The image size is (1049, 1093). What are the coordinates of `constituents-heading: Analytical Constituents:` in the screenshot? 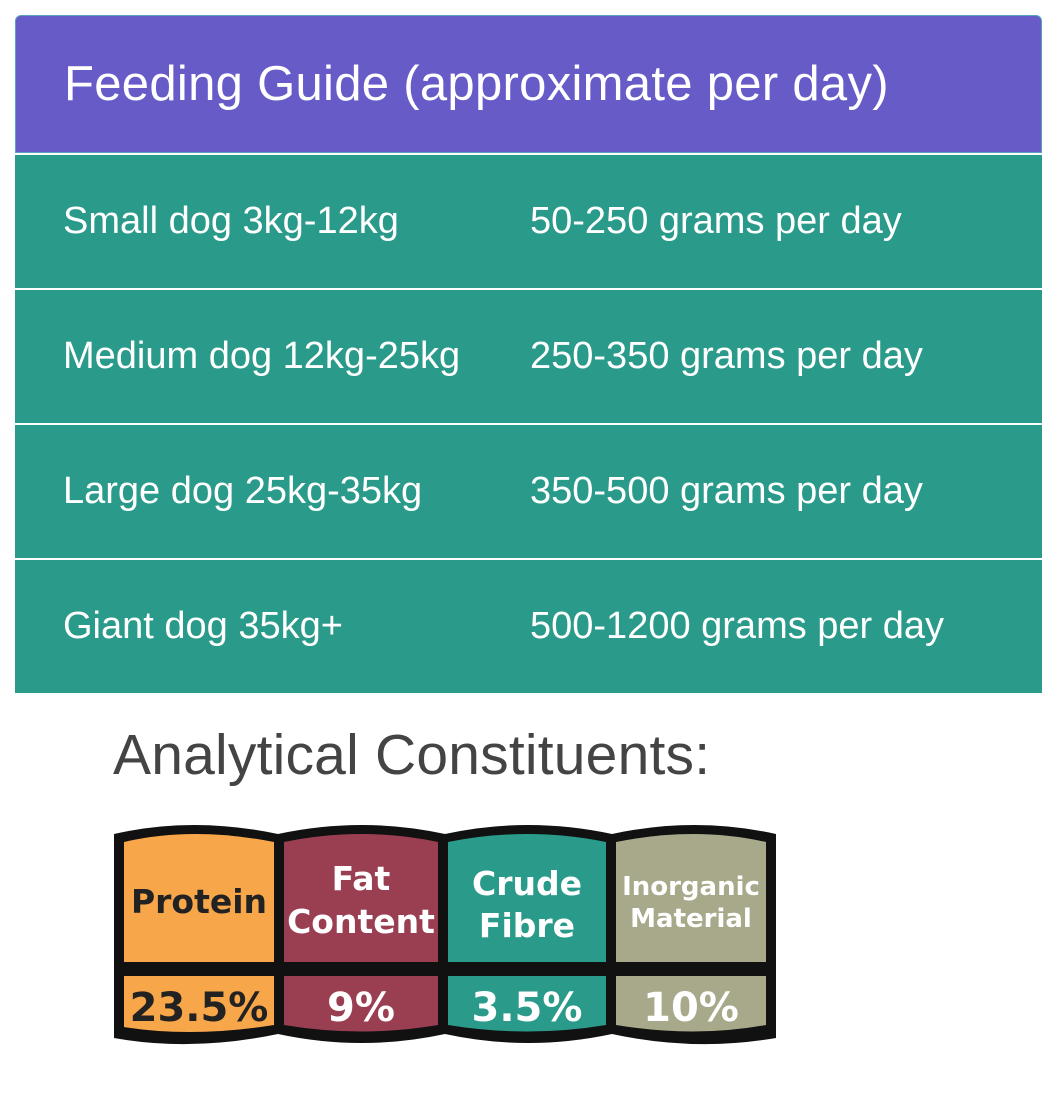 It's located at (412, 755).